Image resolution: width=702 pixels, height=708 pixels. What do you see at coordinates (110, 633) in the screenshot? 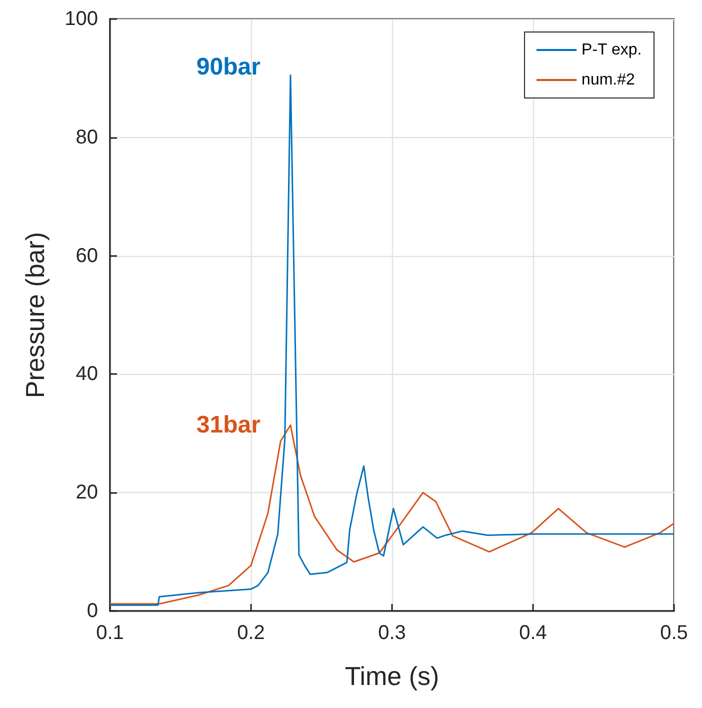
I see `x-tick-label: 0.1` at bounding box center [110, 633].